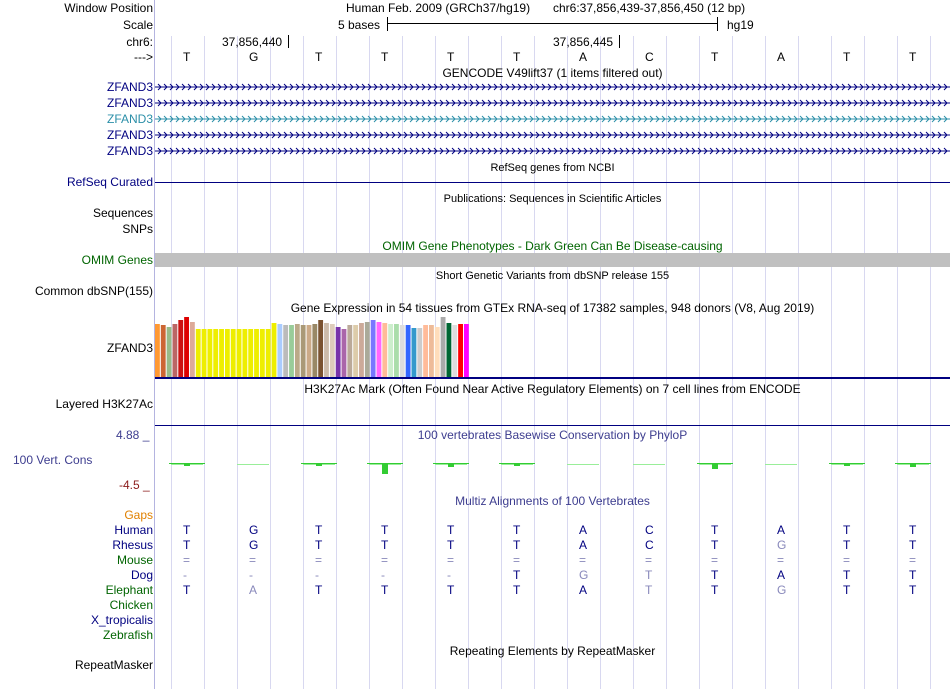  What do you see at coordinates (552, 73) in the screenshot?
I see `gencode-track-title: GENCODE V49lift37 (1 items filtered out)` at bounding box center [552, 73].